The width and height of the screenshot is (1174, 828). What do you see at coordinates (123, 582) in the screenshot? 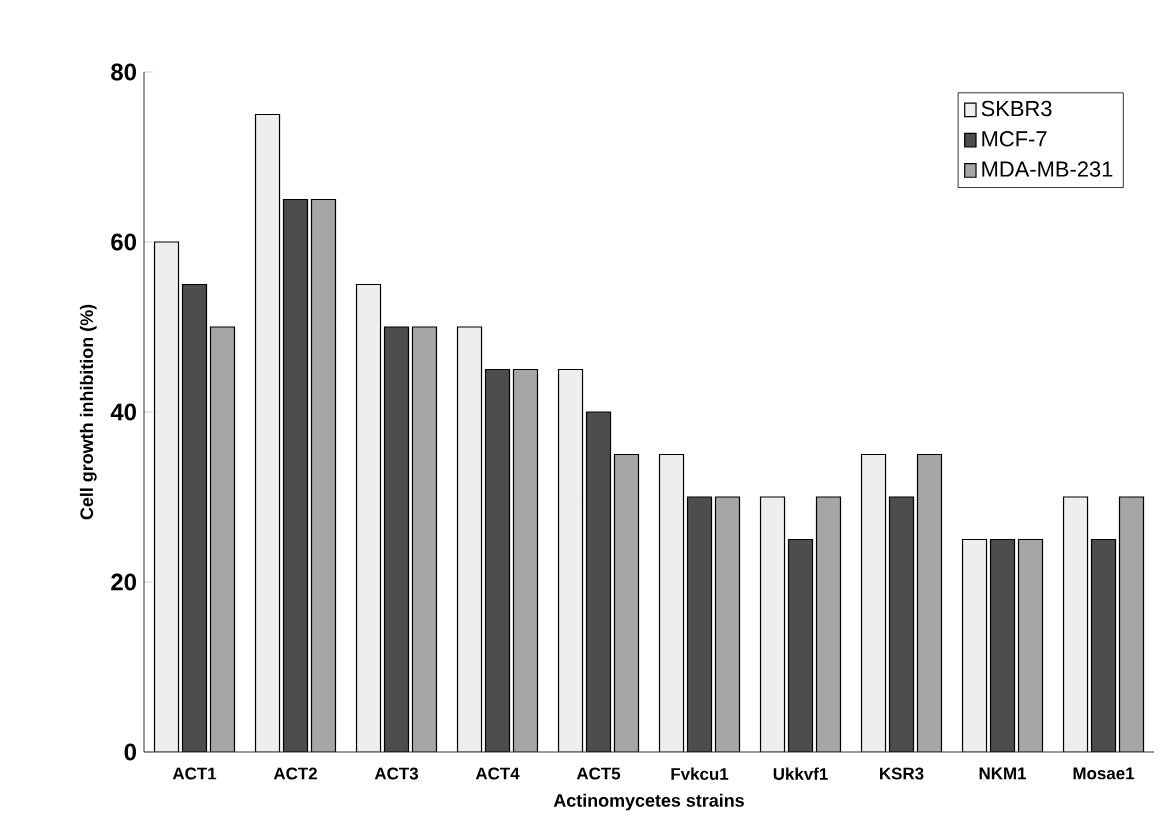
I see `y-tick-label: 20` at bounding box center [123, 582].